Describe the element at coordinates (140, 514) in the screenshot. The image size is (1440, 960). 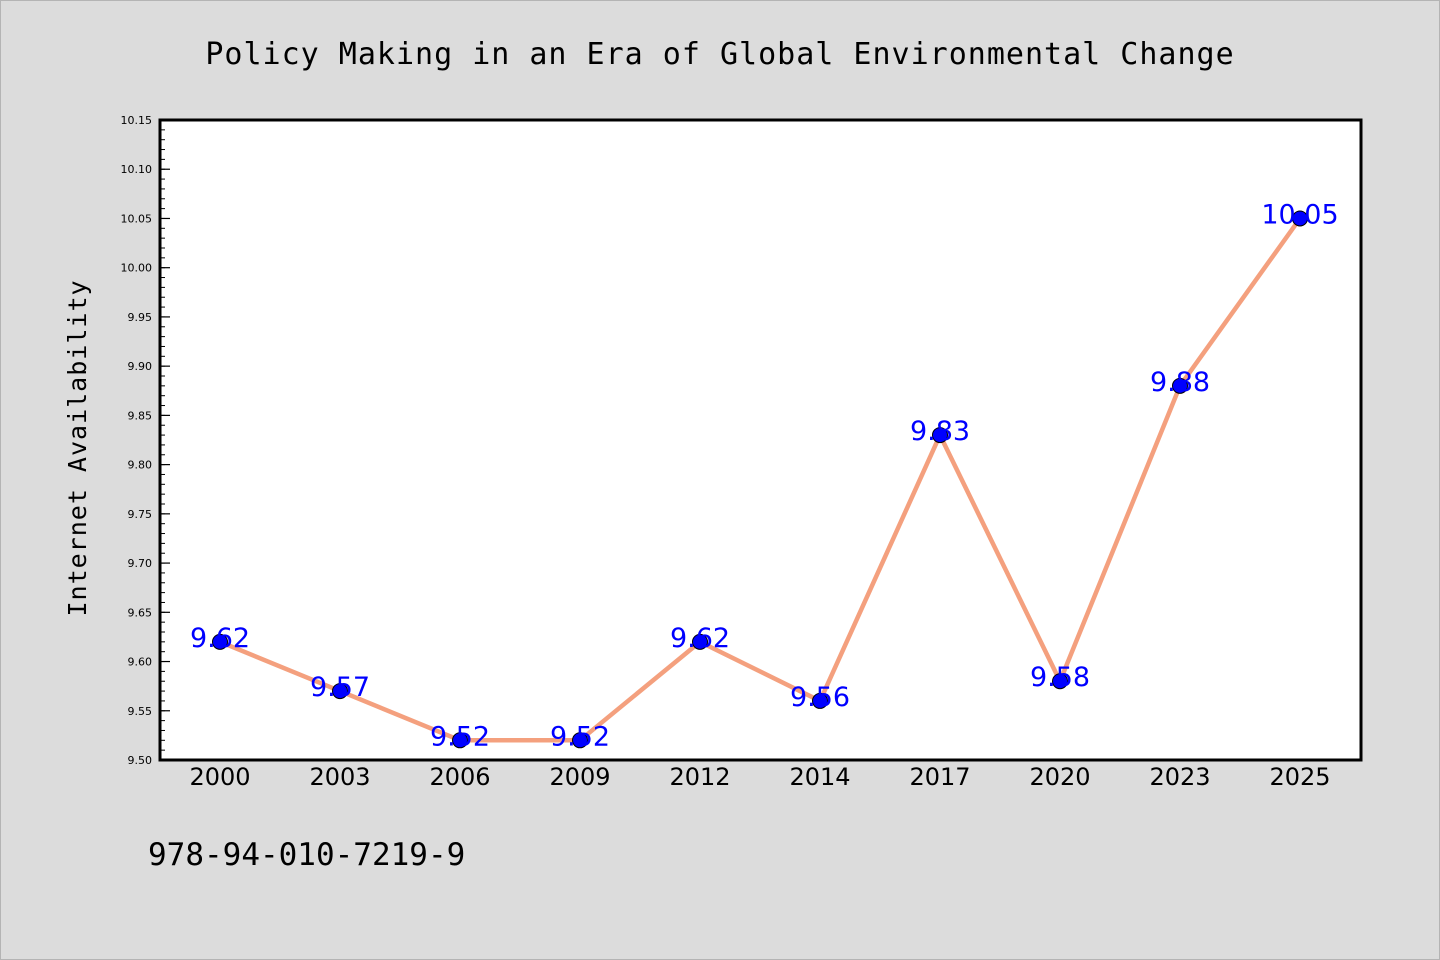
I see `y-tick-label: 9.75` at that location.